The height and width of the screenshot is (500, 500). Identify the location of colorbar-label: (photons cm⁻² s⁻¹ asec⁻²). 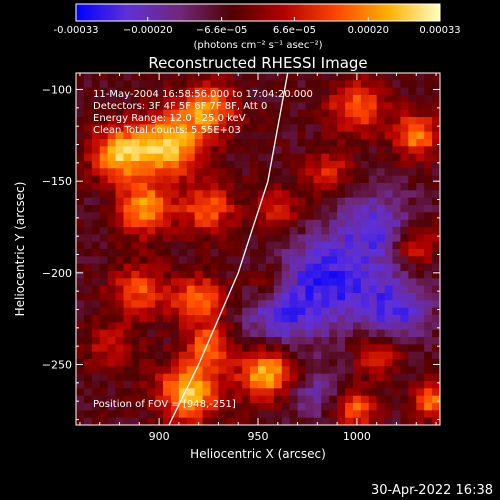
(257, 45).